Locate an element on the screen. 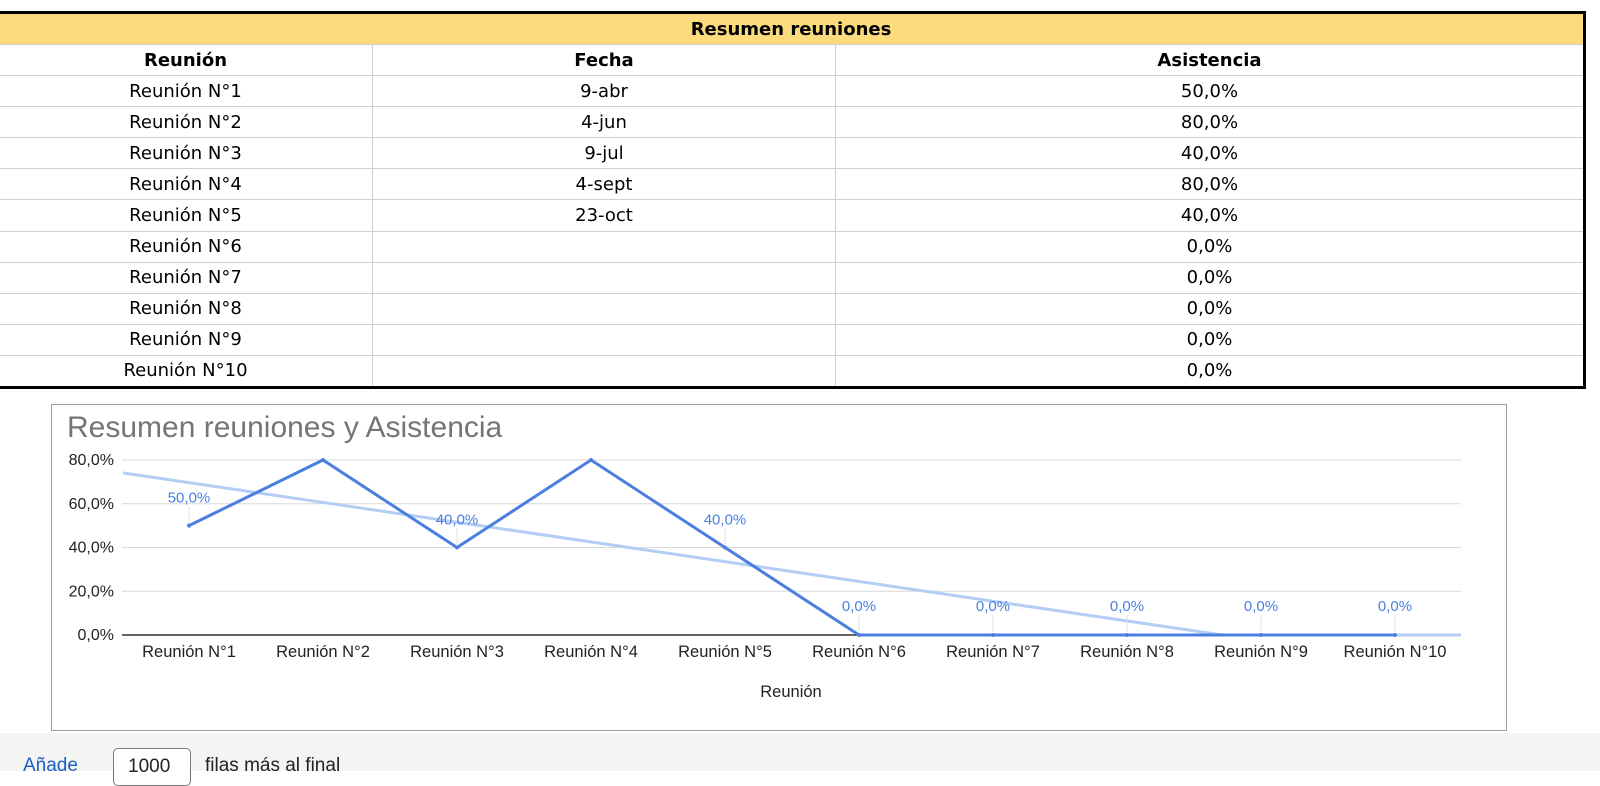  header-cell-fecha: Fecha is located at coordinates (604, 60).